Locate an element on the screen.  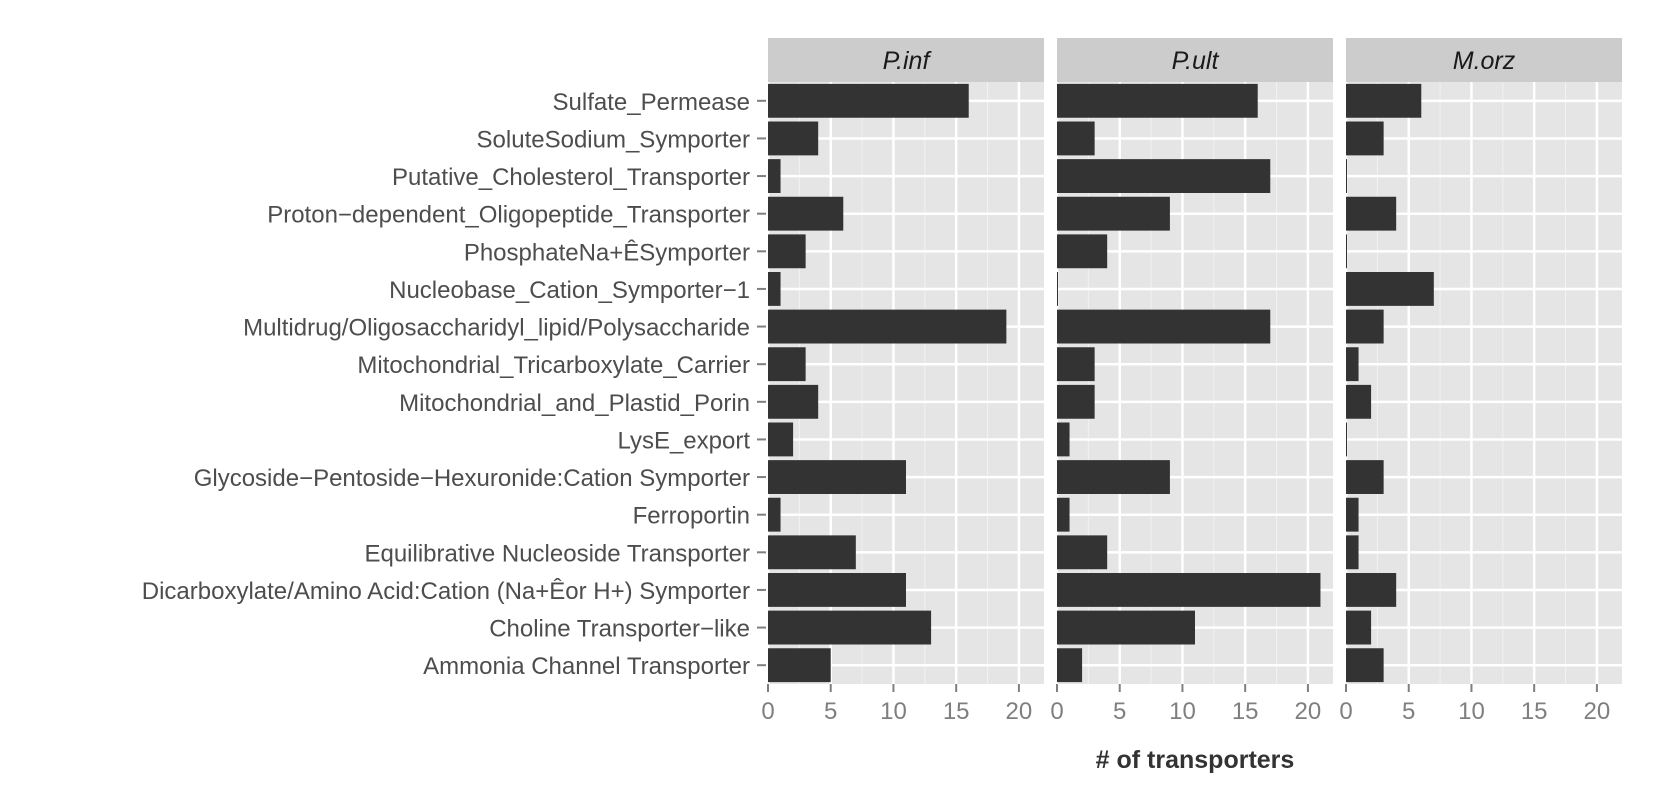
category-label: Mitochondrial_Tricarboxylate_Carrier is located at coordinates (553, 365).